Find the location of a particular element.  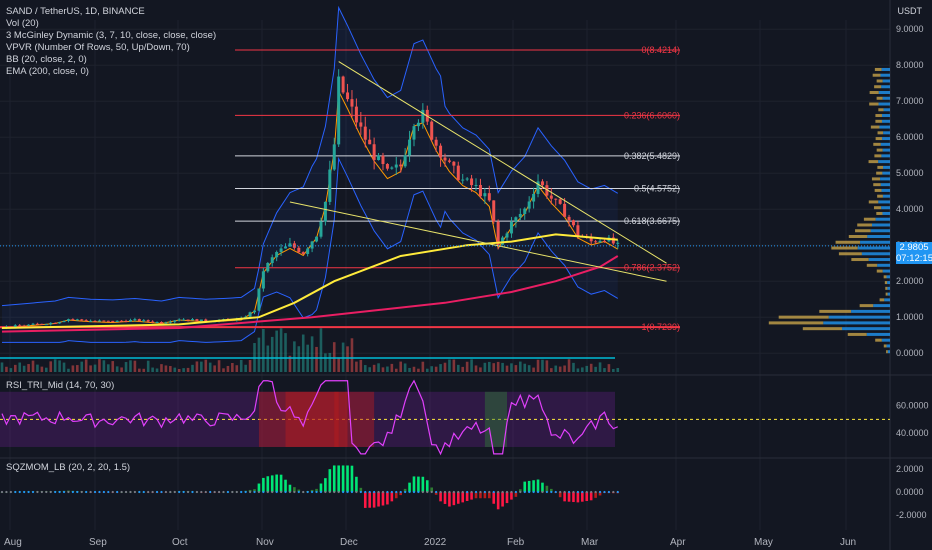

indicator-volume: Vol (20) is located at coordinates (22, 23).